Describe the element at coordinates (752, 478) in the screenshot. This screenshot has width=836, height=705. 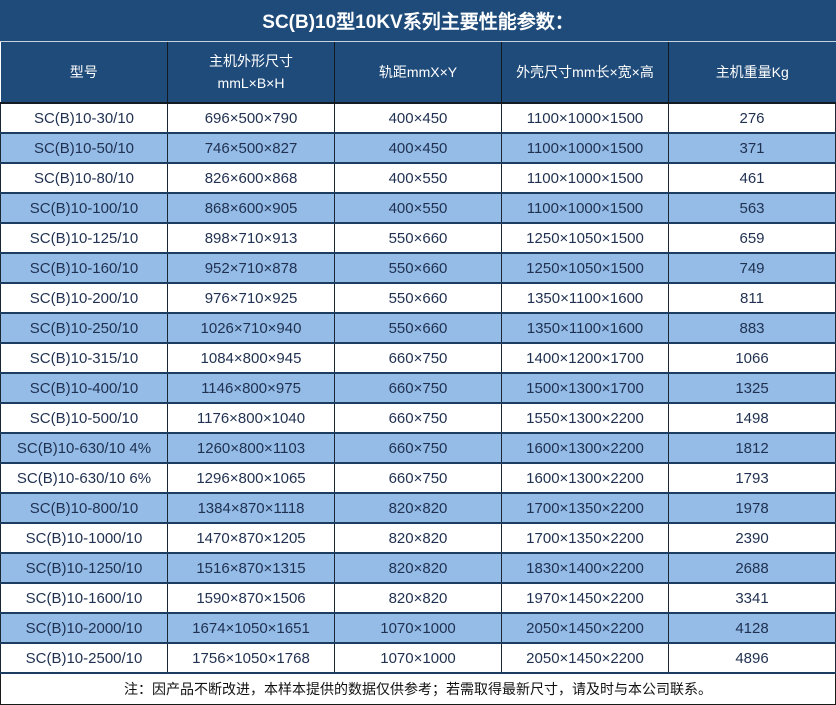
I see `table-cell: 1793` at that location.